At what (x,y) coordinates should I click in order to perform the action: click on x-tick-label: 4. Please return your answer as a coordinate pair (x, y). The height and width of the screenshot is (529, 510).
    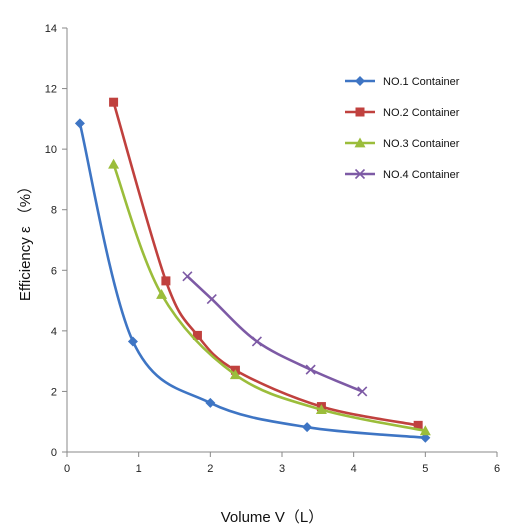
    Looking at the image, I should click on (354, 469).